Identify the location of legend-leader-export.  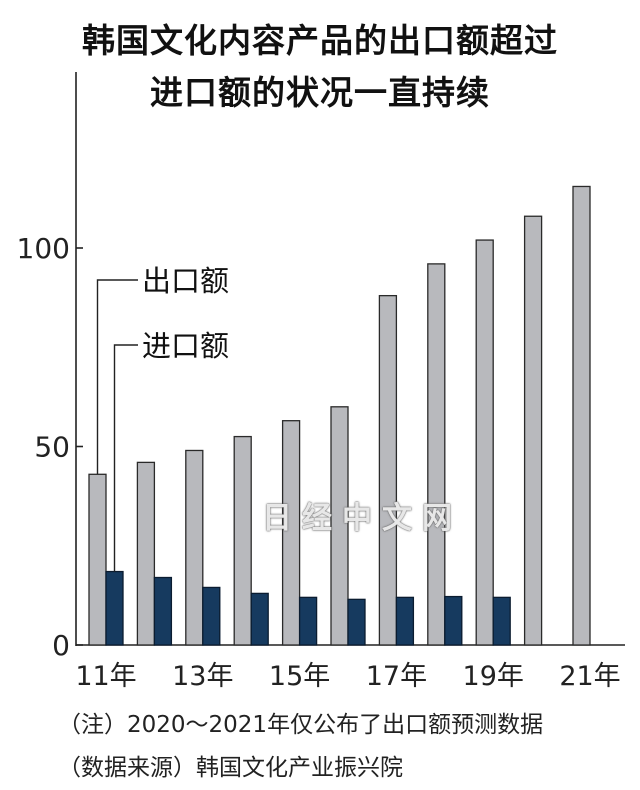
(117, 377).